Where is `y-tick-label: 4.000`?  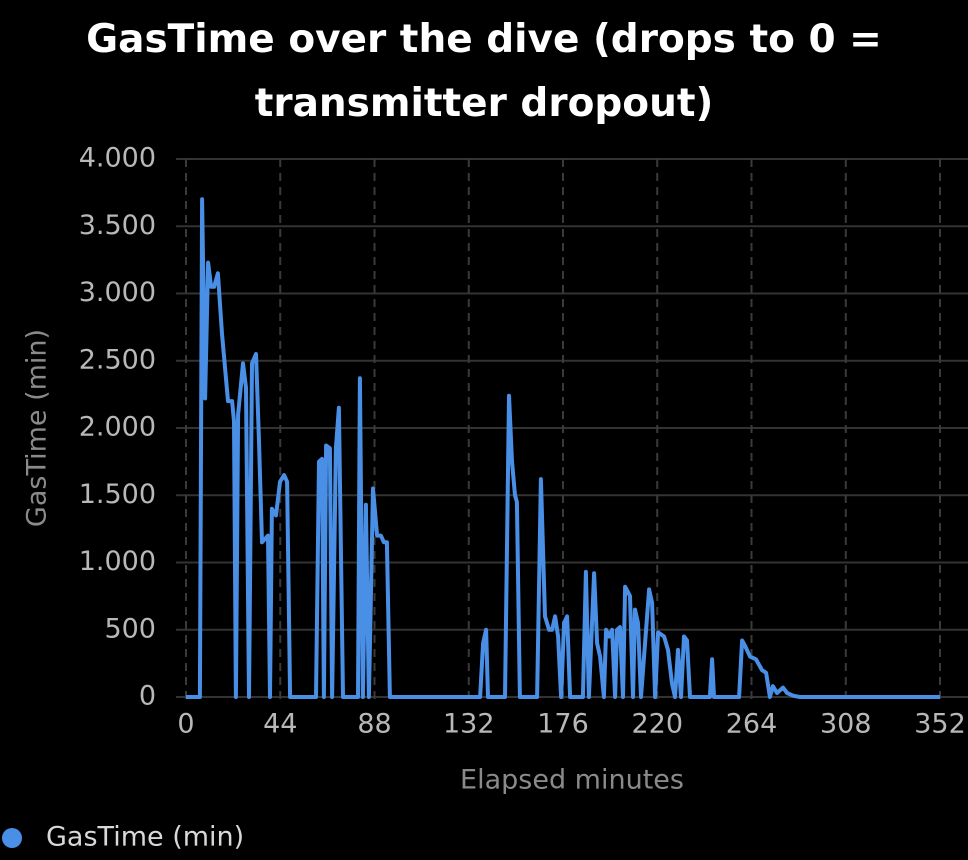 y-tick-label: 4.000 is located at coordinates (117, 158).